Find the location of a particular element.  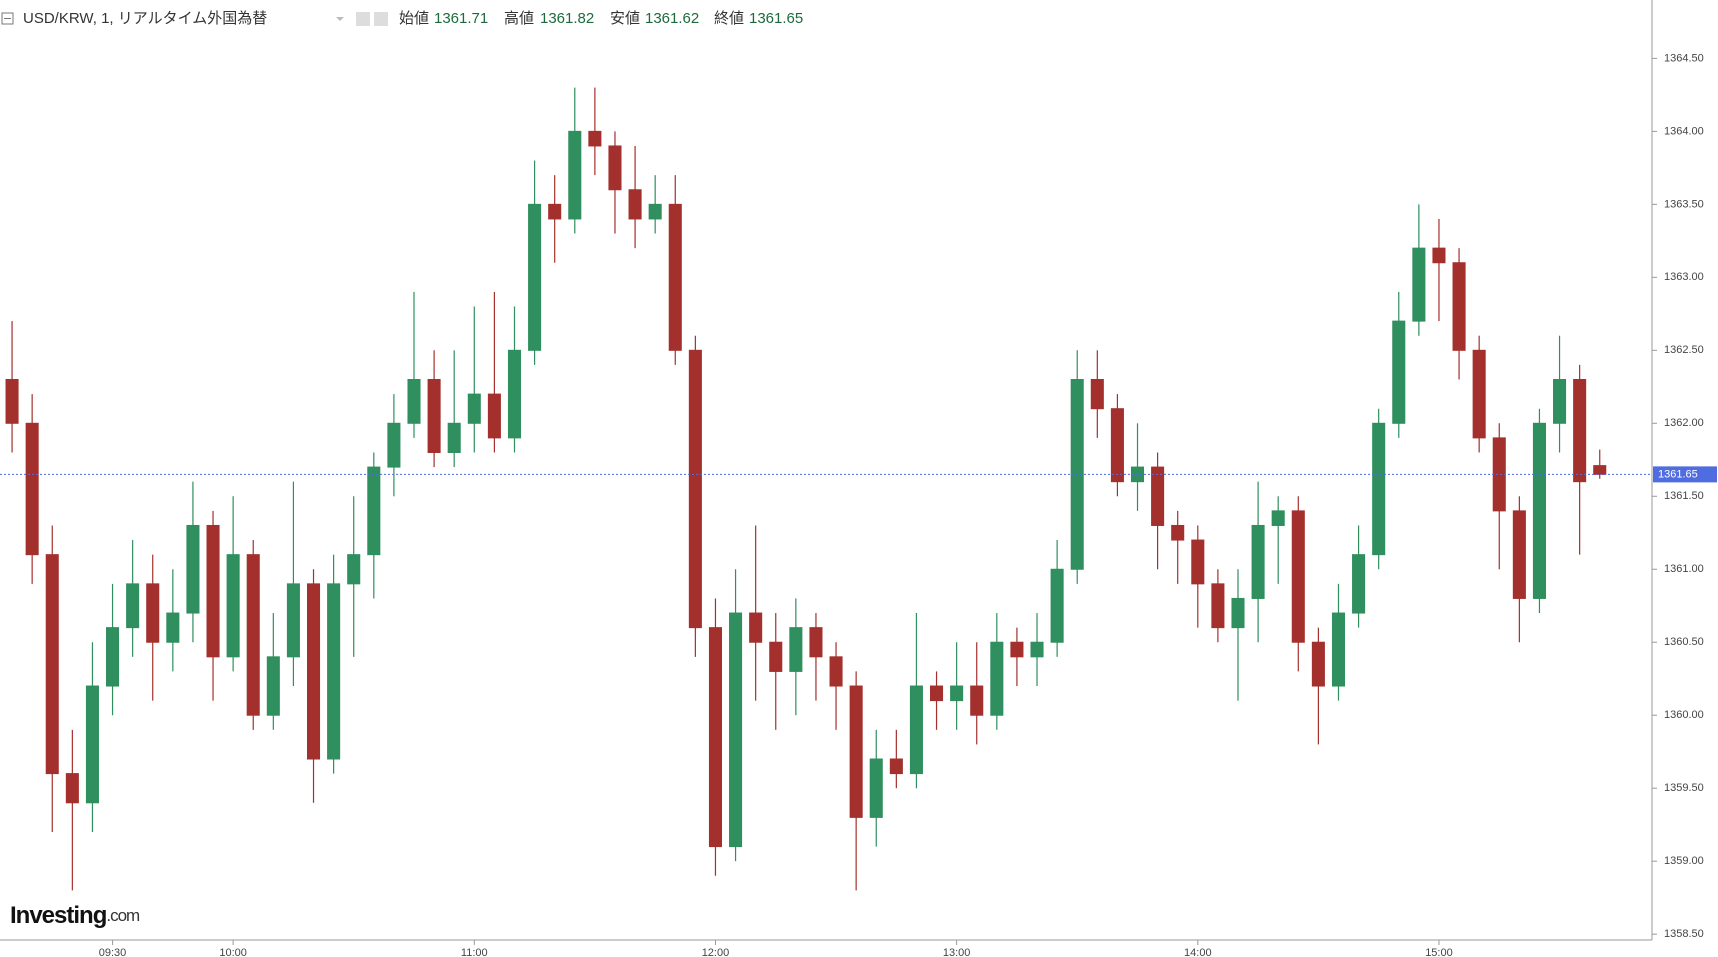

logo: Investing.com is located at coordinates (75, 915).